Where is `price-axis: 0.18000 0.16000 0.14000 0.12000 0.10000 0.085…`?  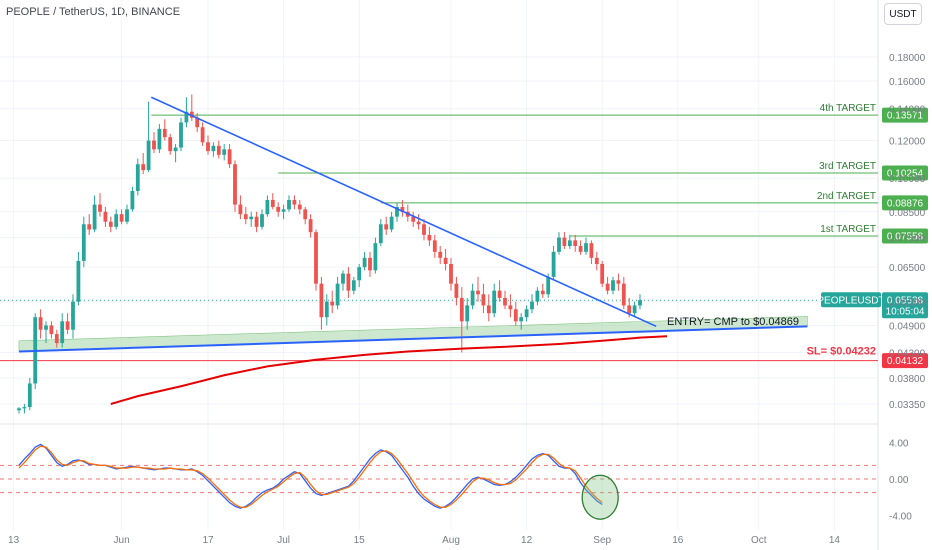 price-axis: 0.18000 0.16000 0.14000 0.12000 0.10000 0.085… is located at coordinates (907, 232).